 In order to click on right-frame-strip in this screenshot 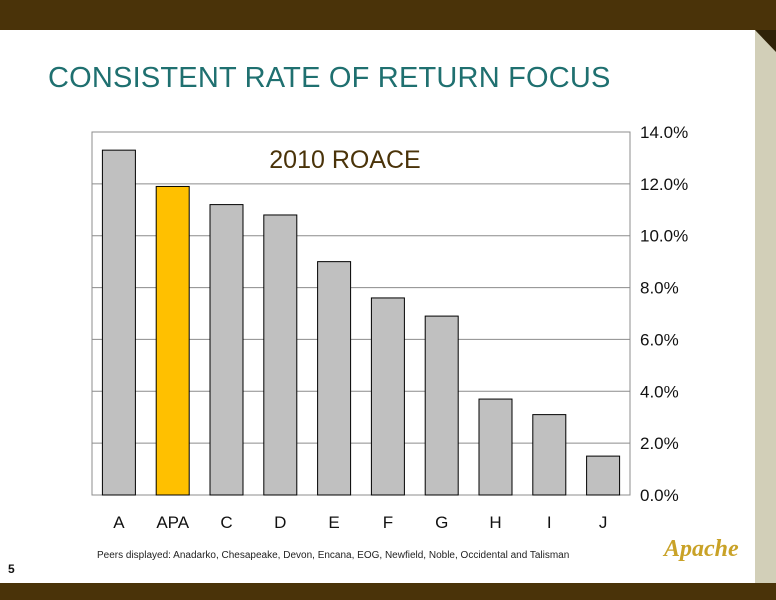, I will do `click(765, 306)`.